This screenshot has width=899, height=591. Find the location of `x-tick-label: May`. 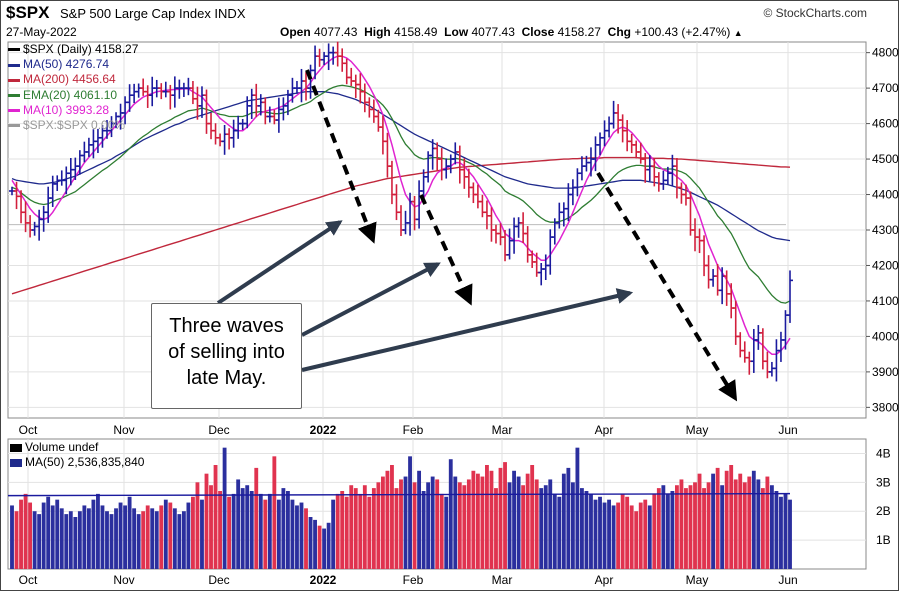

x-tick-label: May is located at coordinates (697, 430).